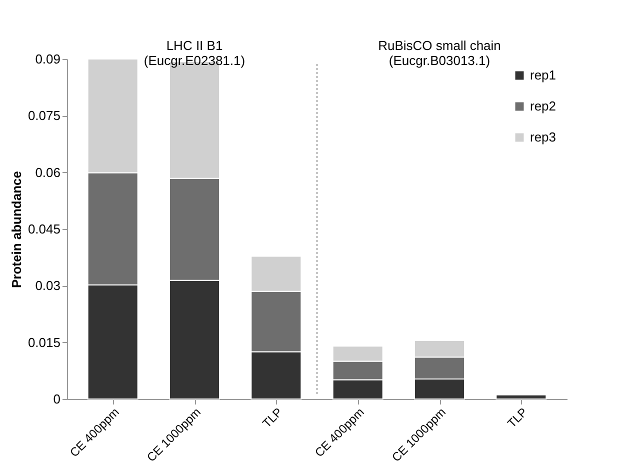 The width and height of the screenshot is (618, 474). I want to click on annotation: RuBisCO small chain (Eucgr.B03013.1), so click(439, 53).